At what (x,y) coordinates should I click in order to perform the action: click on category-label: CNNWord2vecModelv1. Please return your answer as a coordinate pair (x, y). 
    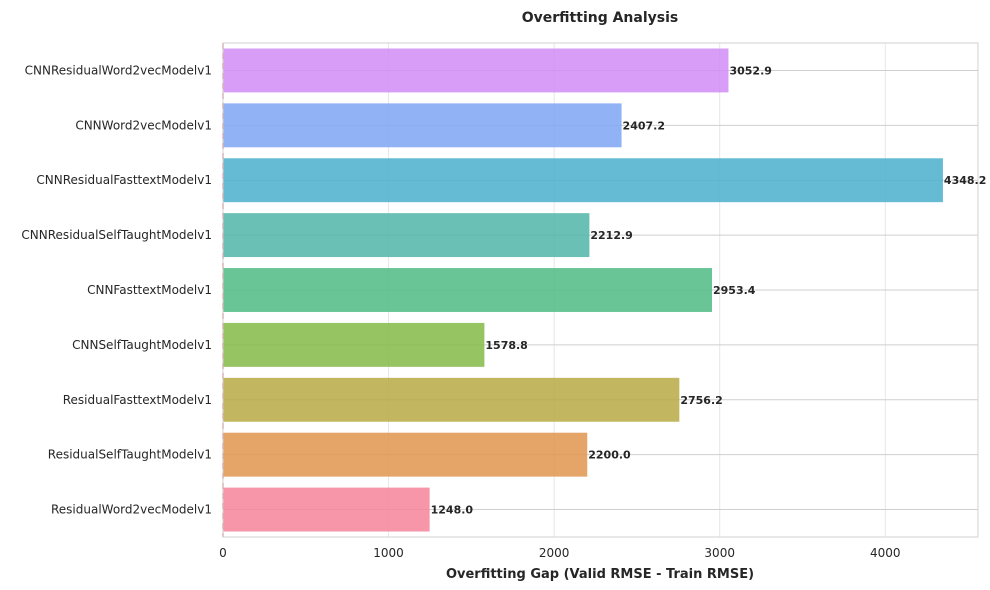
    Looking at the image, I should click on (143, 125).